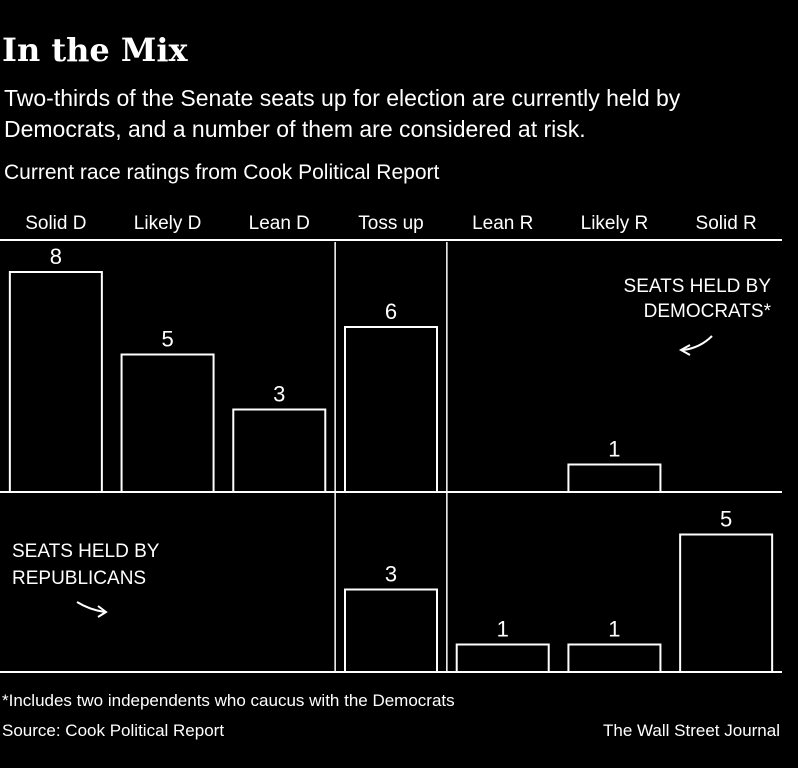 This screenshot has width=798, height=768. I want to click on arrow-democrats, so click(697, 343).